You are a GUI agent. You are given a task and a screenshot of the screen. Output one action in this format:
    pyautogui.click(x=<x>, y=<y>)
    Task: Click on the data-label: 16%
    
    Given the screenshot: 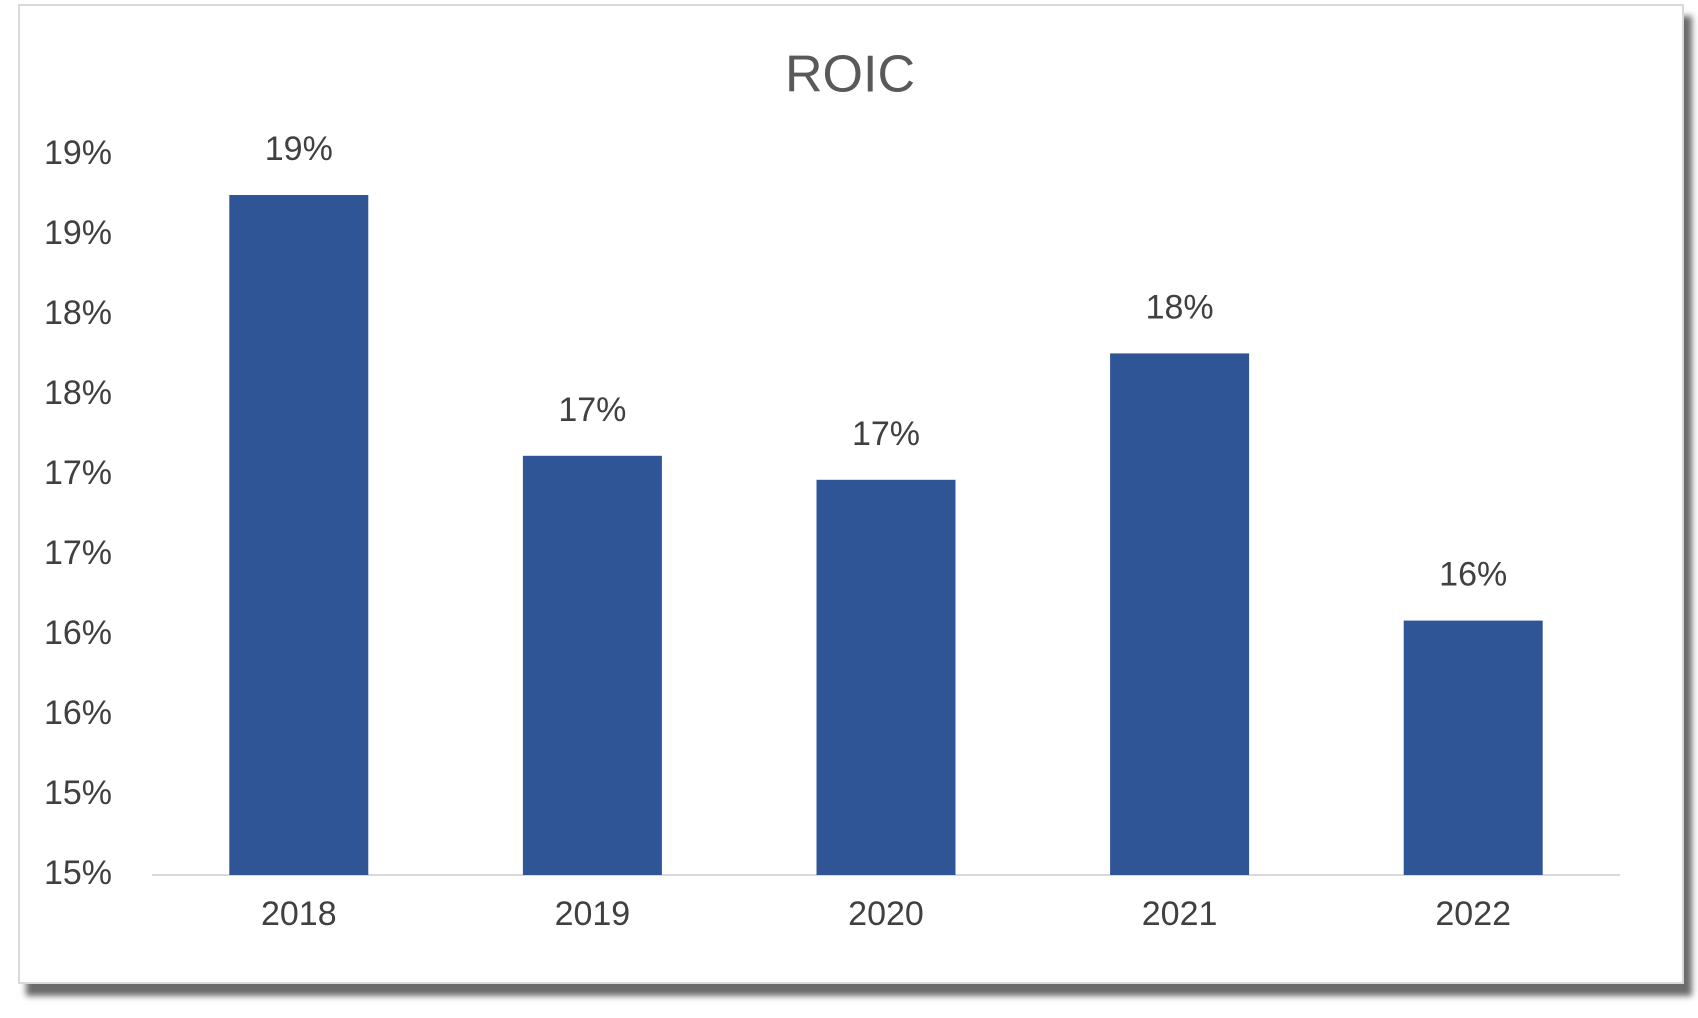 What is the action you would take?
    pyautogui.click(x=1473, y=575)
    